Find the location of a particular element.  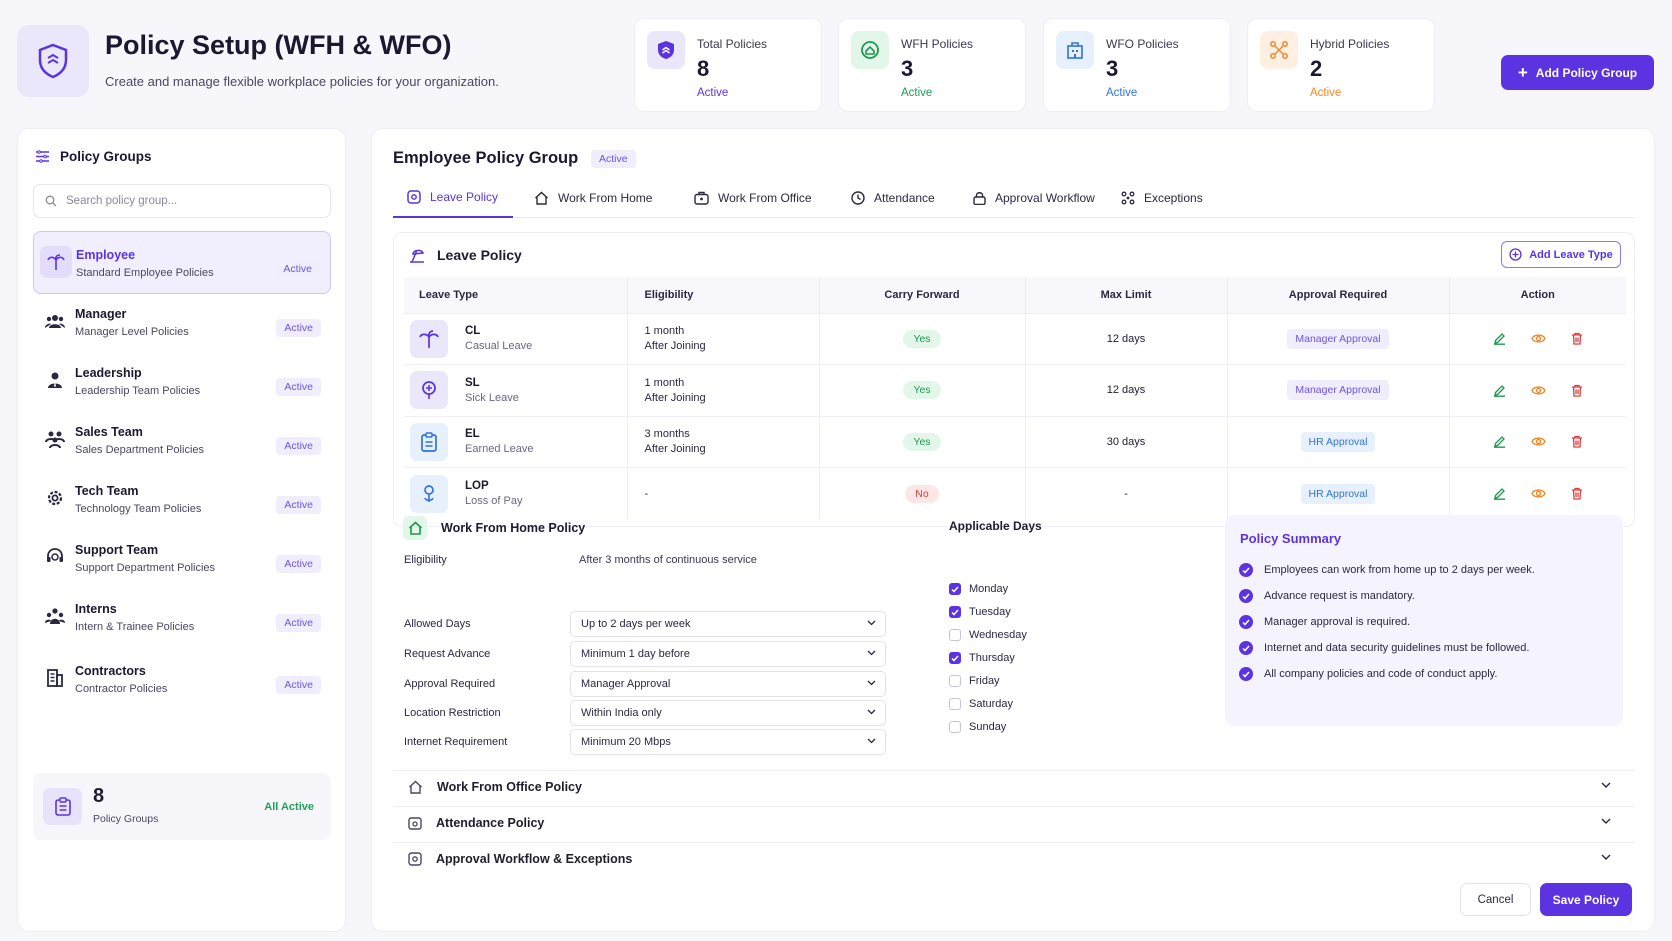

add-policy-group-button: + Add Policy Group is located at coordinates (1577, 72).